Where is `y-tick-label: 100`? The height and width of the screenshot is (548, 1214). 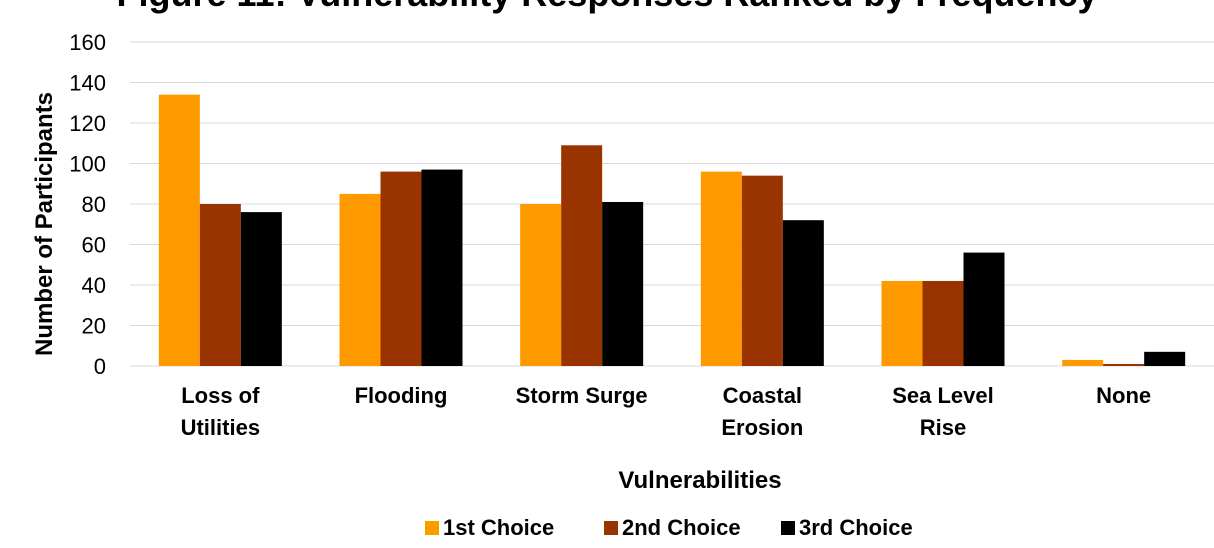 y-tick-label: 100 is located at coordinates (87, 164).